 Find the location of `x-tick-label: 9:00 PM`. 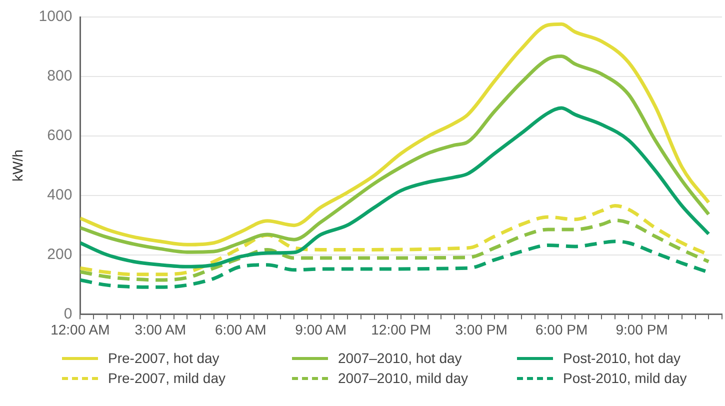

x-tick-label: 9:00 PM is located at coordinates (642, 329).